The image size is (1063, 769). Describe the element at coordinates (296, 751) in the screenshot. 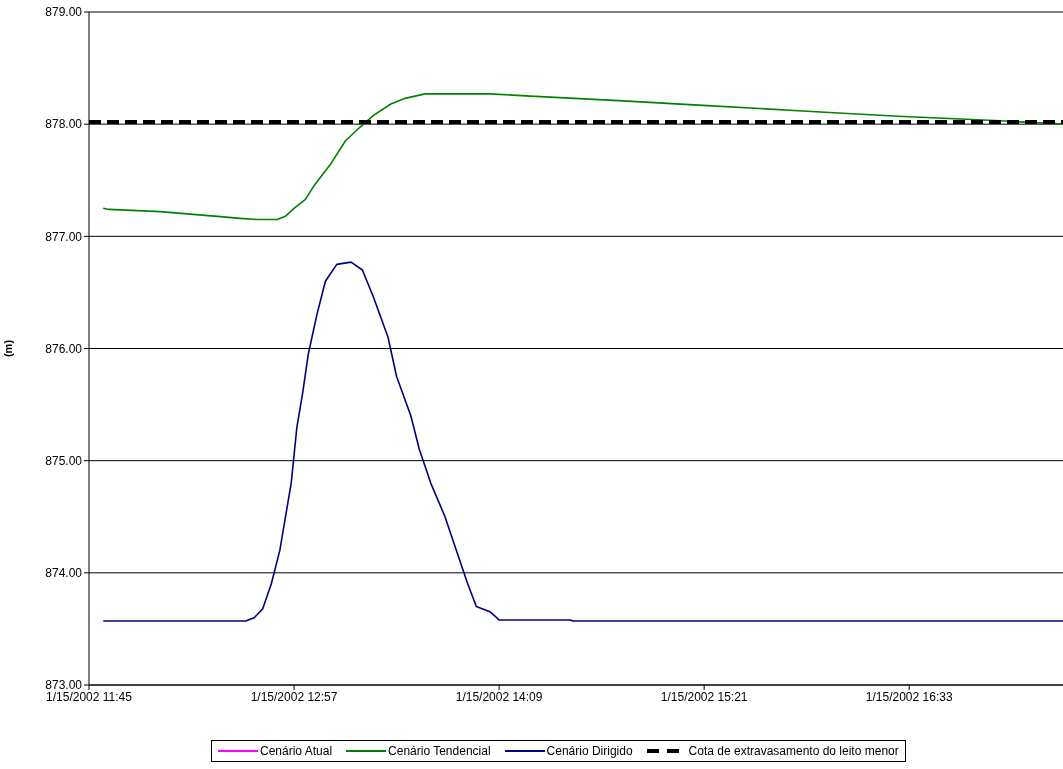

I see `legend-label: Cenário Atual` at that location.